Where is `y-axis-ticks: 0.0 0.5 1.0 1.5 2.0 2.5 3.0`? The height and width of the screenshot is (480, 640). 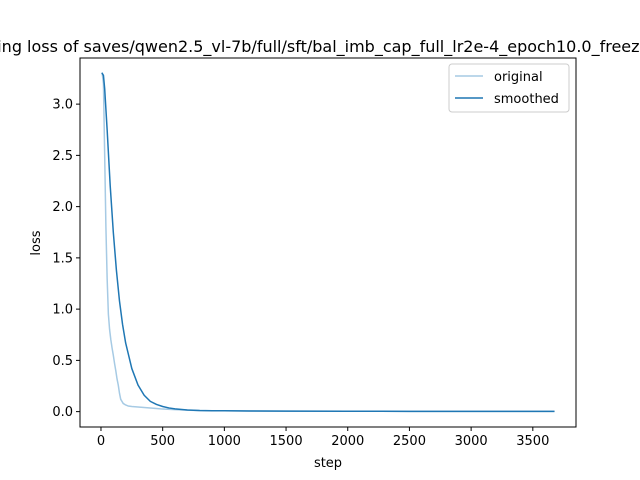
y-axis-ticks: 0.0 0.5 1.0 1.5 2.0 2.5 3.0 is located at coordinates (66, 259).